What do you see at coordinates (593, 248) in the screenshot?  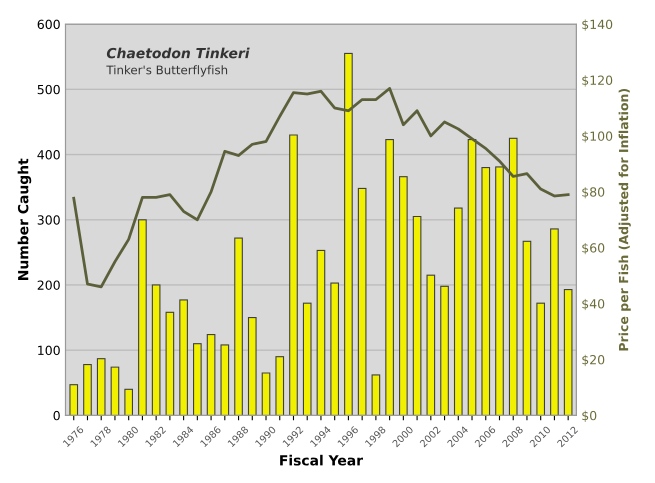 I see `y2-tick-label: $60` at bounding box center [593, 248].